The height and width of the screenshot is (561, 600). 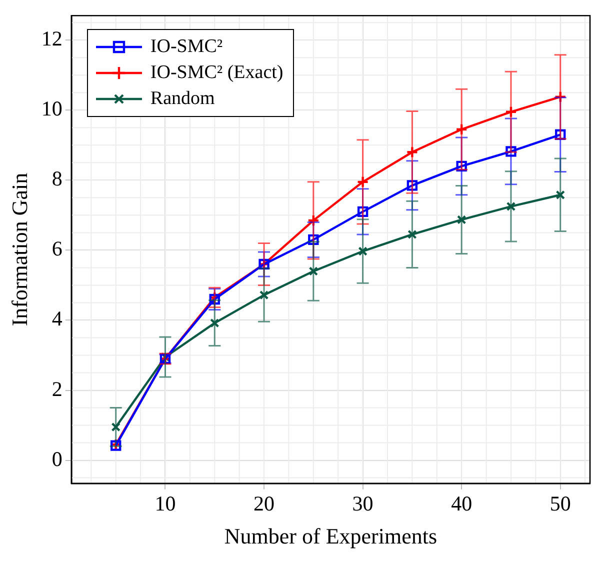 I want to click on x-tick-label: 40, so click(x=461, y=504).